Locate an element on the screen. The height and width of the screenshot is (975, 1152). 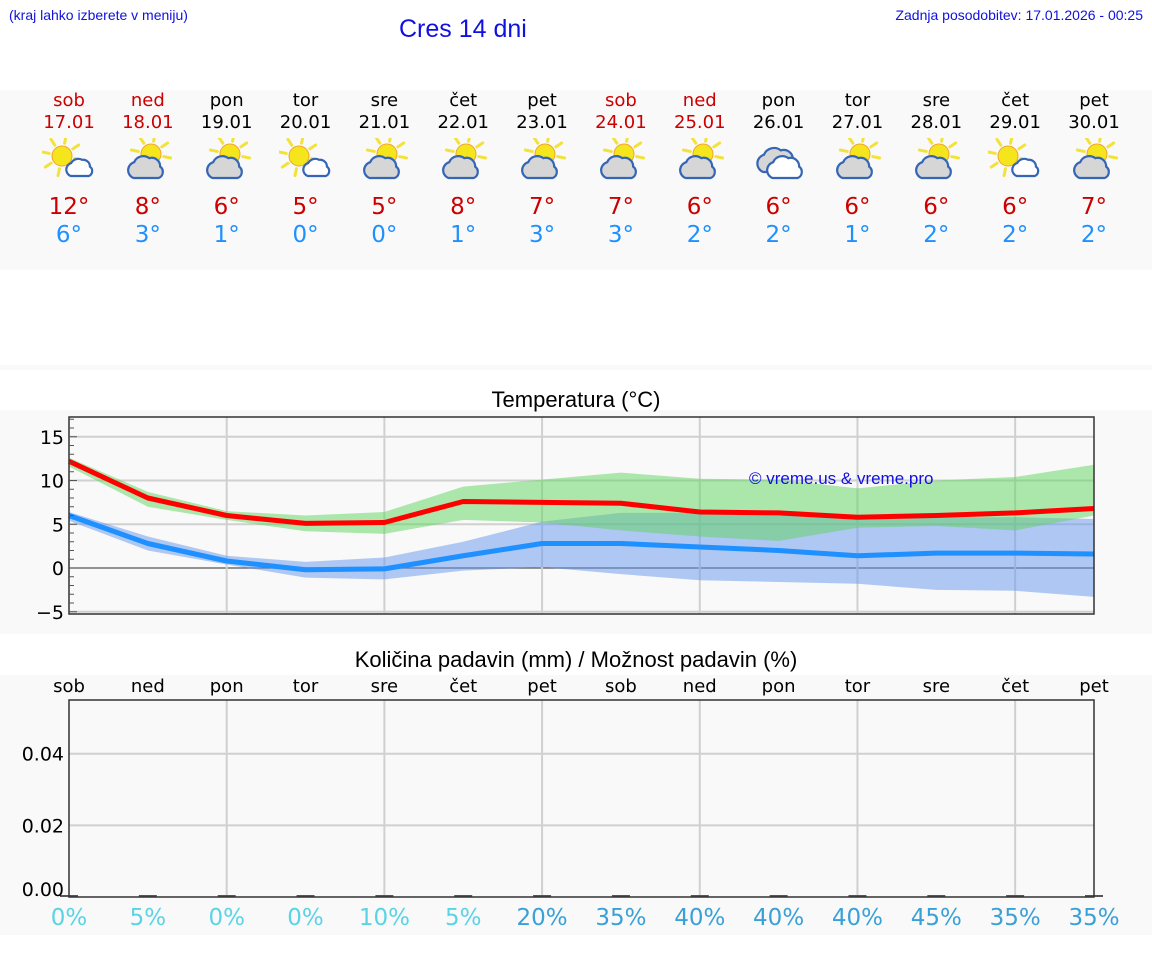
location-hint: (kraj lahko izberete v meniju) is located at coordinates (98, 15).